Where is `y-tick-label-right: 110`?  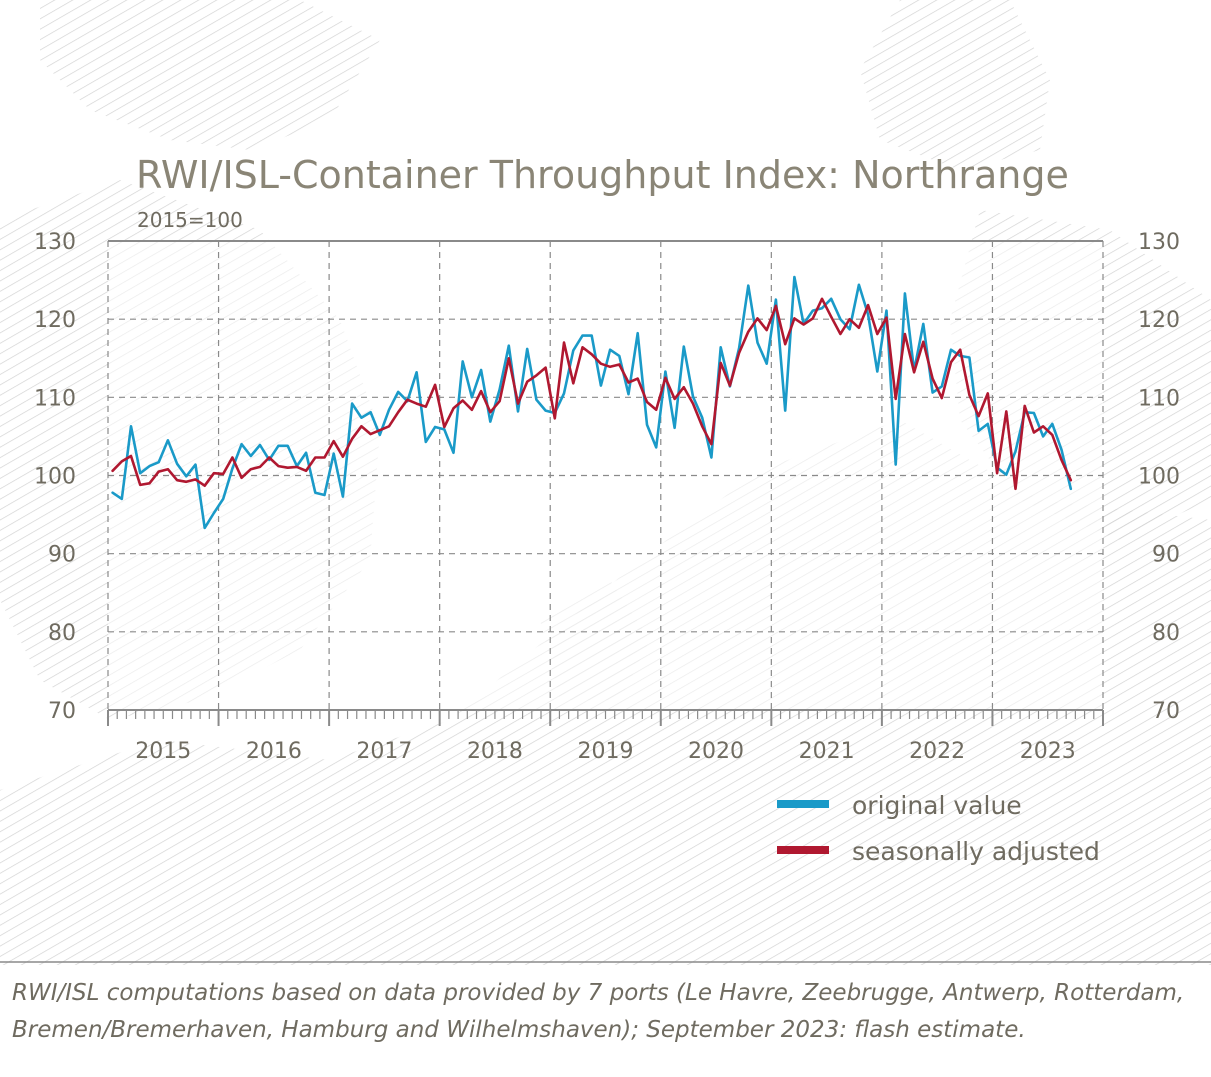 y-tick-label-right: 110 is located at coordinates (1159, 398).